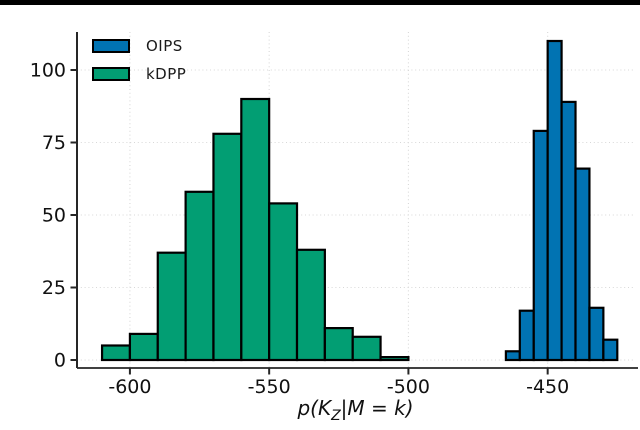  I want to click on y-tick-label: 75, so click(54, 143).